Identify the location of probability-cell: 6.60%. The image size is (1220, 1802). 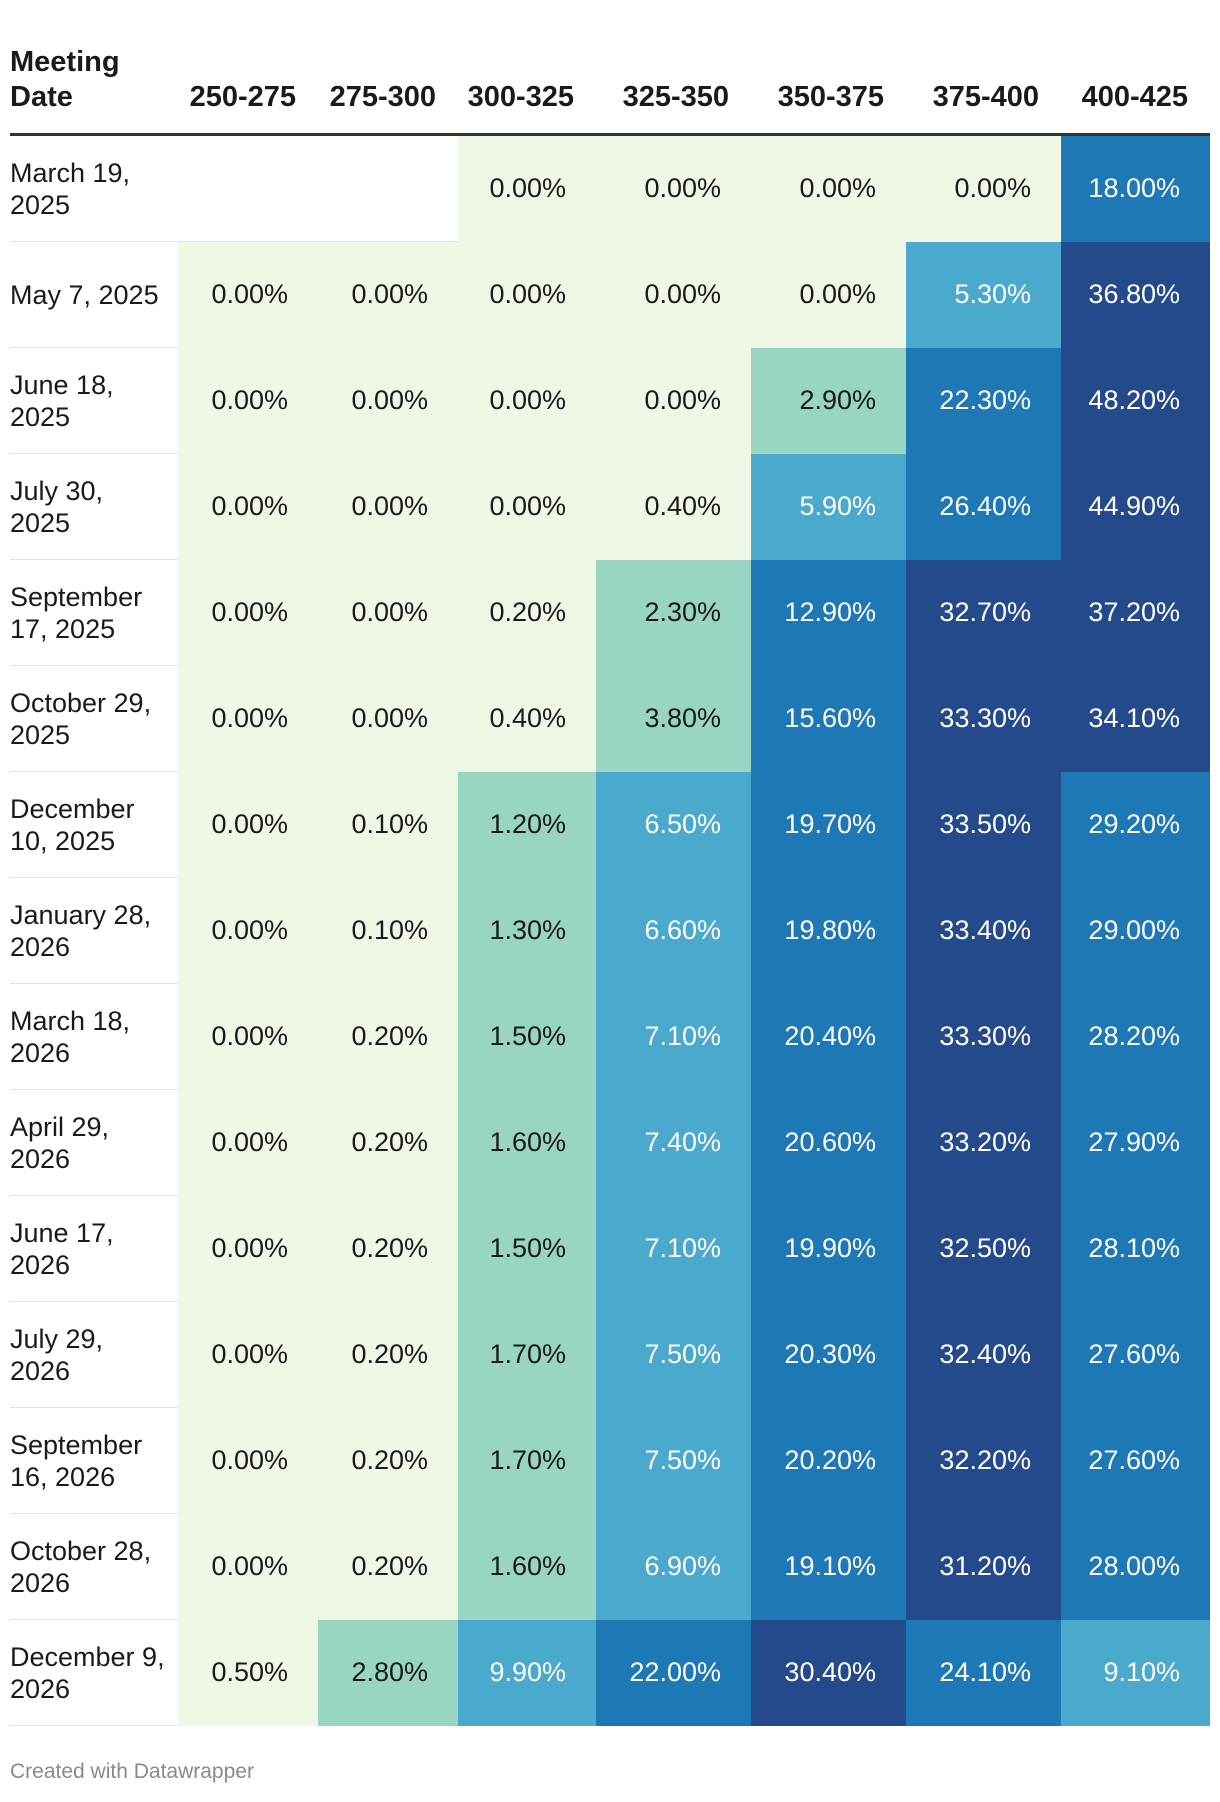
(673, 930).